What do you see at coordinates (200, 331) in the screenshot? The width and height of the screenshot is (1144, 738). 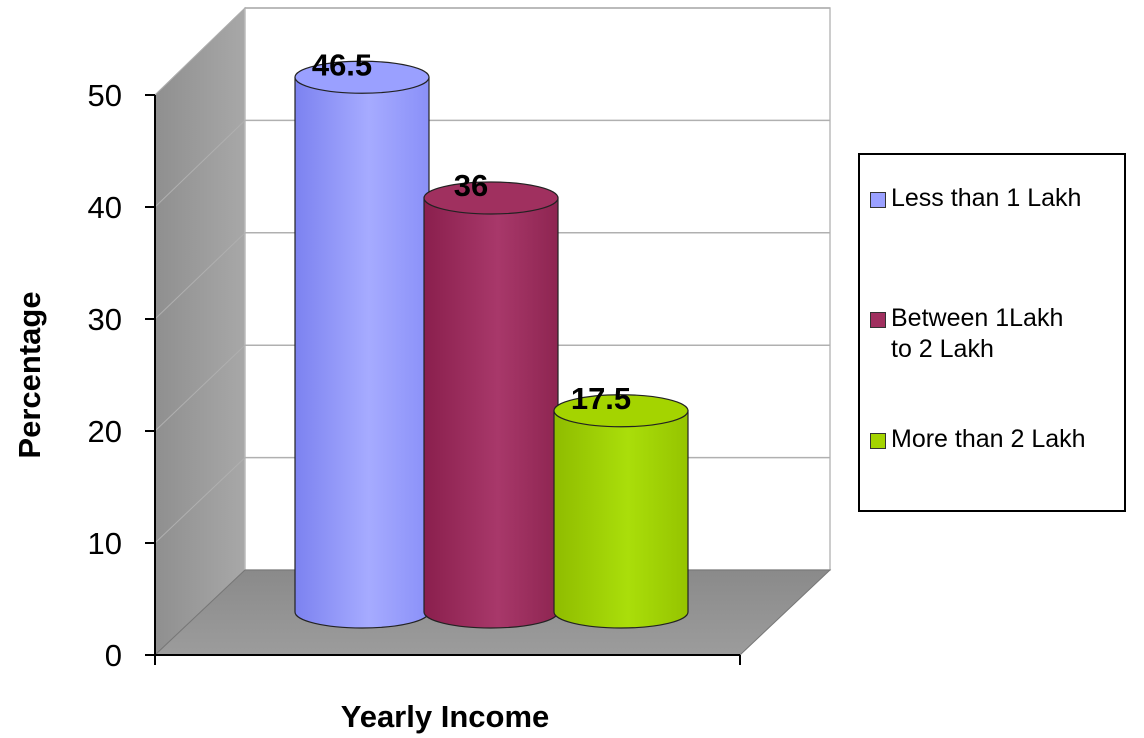 I see `chart-side-wall` at bounding box center [200, 331].